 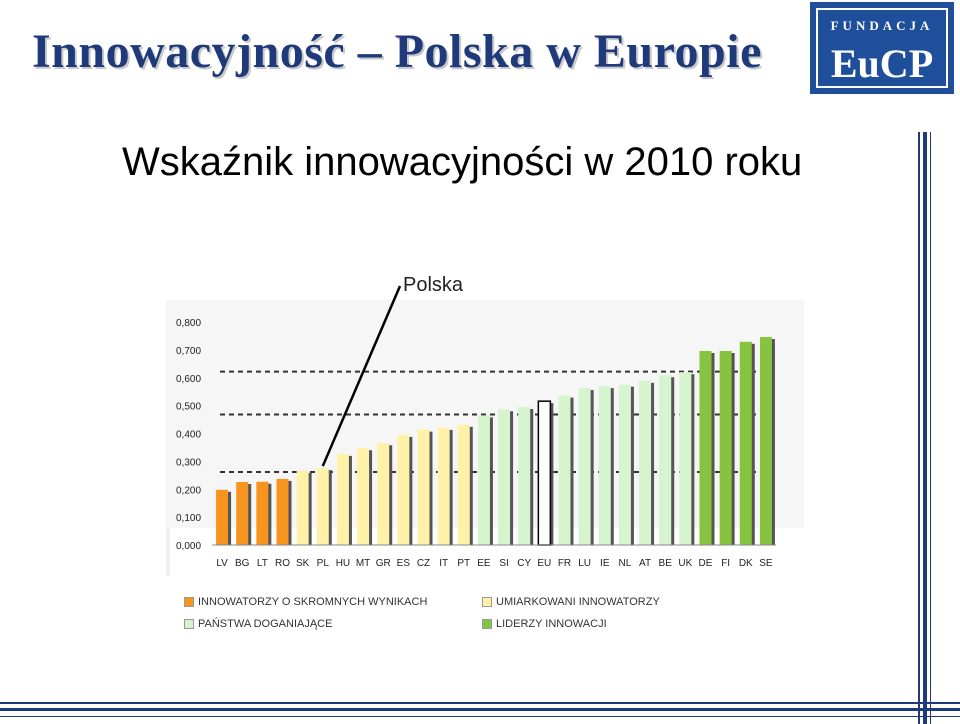 I want to click on y-tick-label: 0,300, so click(x=188, y=462).